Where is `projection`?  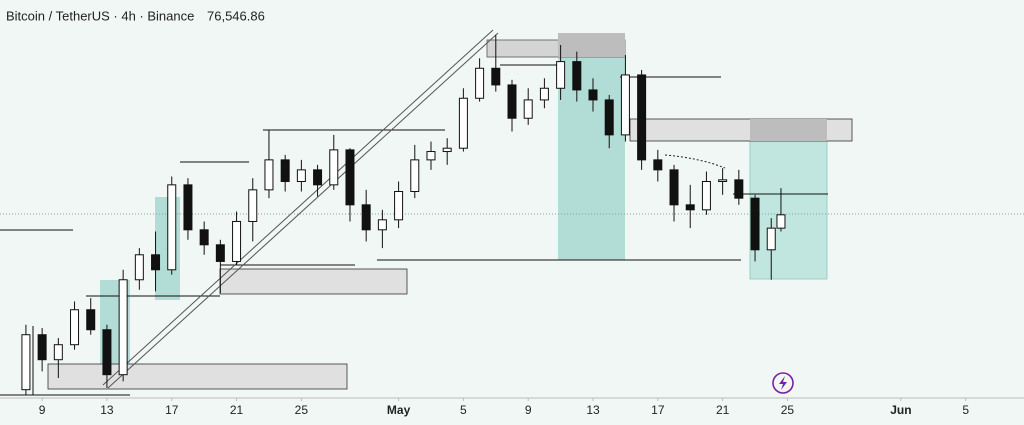
projection is located at coordinates (695, 161).